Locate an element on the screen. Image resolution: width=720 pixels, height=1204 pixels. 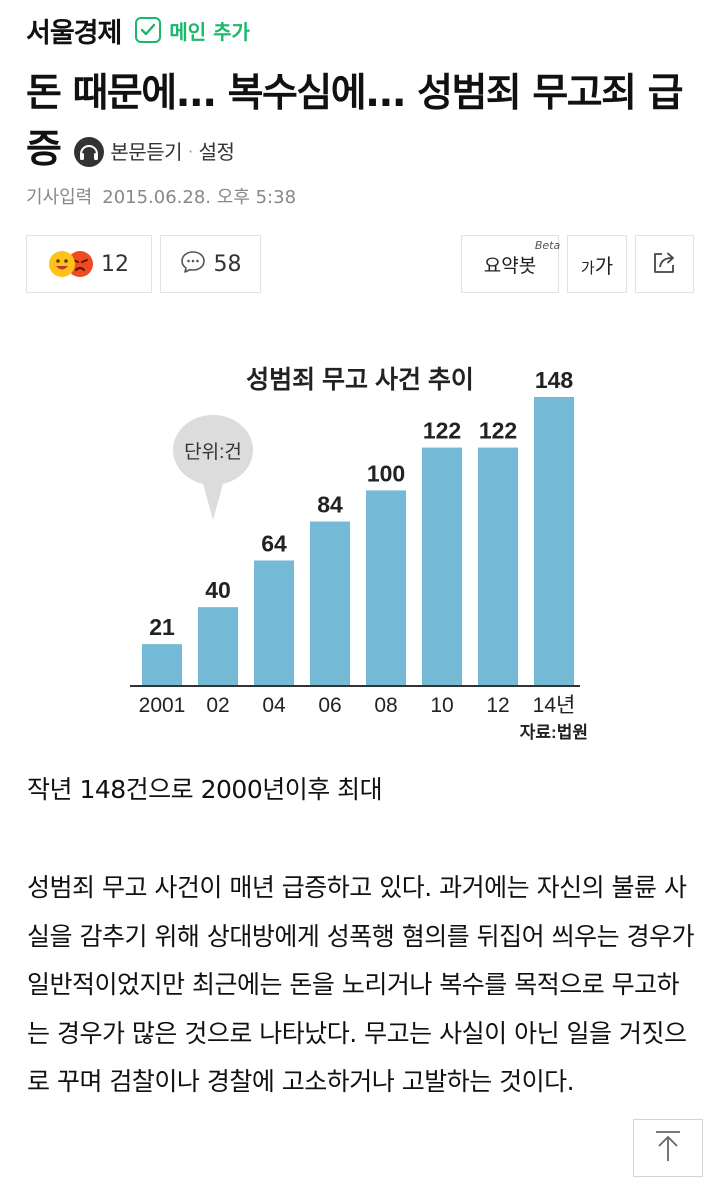
meta-label: 기사입력 is located at coordinates (59, 197).